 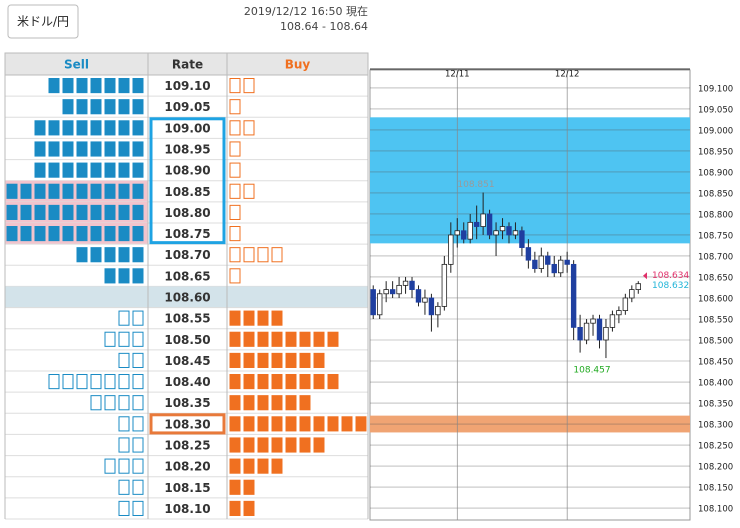 I want to click on pair-button-label: 米ドル/円, so click(x=43, y=22).